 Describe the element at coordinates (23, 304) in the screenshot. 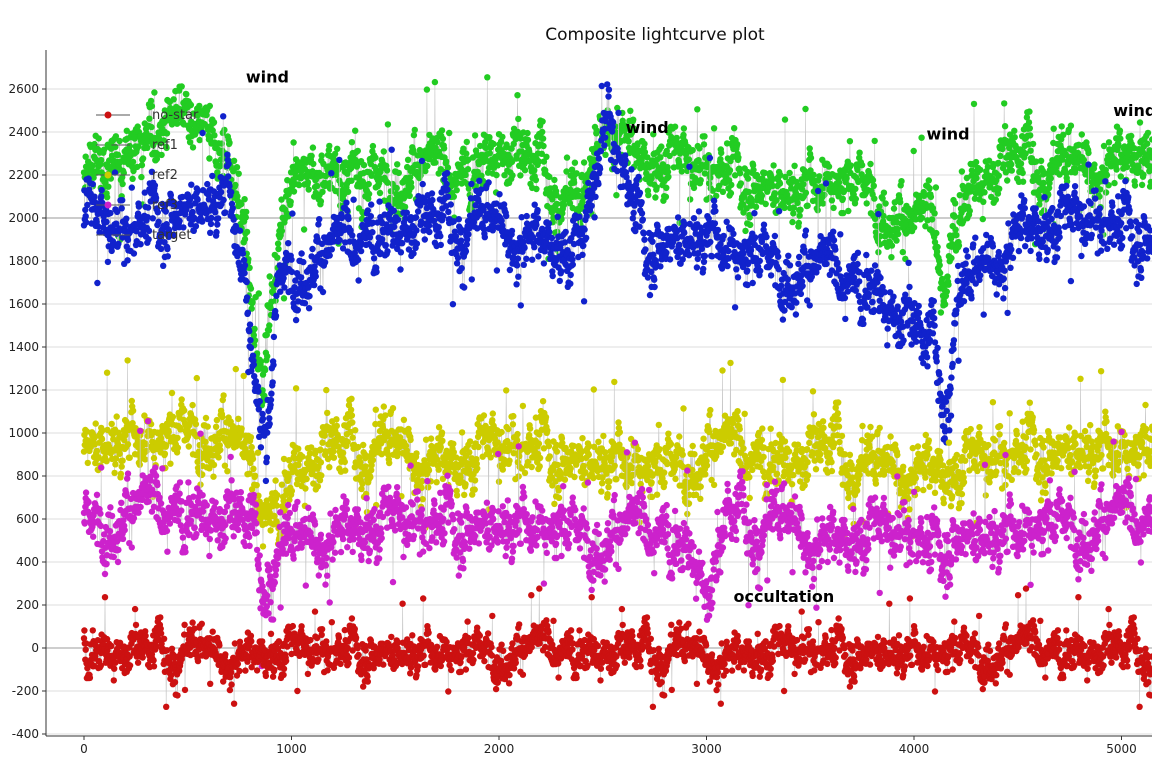

I see `y-tick-label: 1600` at that location.